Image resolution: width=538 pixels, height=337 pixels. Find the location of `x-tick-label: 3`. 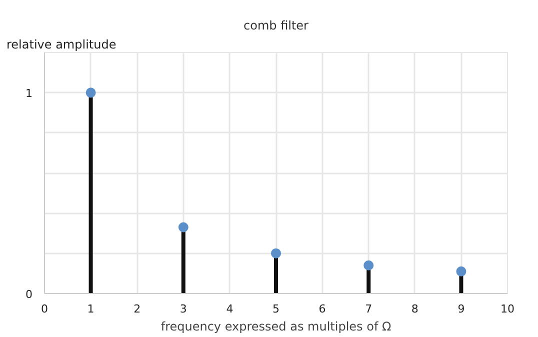

x-tick-label: 3 is located at coordinates (183, 309).